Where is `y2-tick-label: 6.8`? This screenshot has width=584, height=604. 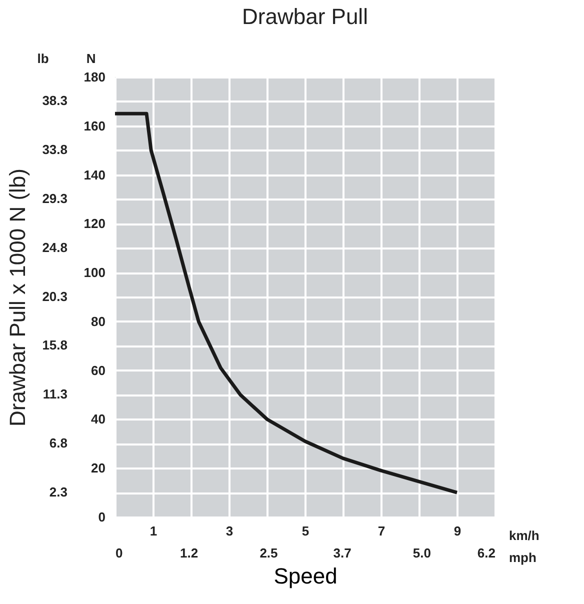 y2-tick-label: 6.8 is located at coordinates (58, 443).